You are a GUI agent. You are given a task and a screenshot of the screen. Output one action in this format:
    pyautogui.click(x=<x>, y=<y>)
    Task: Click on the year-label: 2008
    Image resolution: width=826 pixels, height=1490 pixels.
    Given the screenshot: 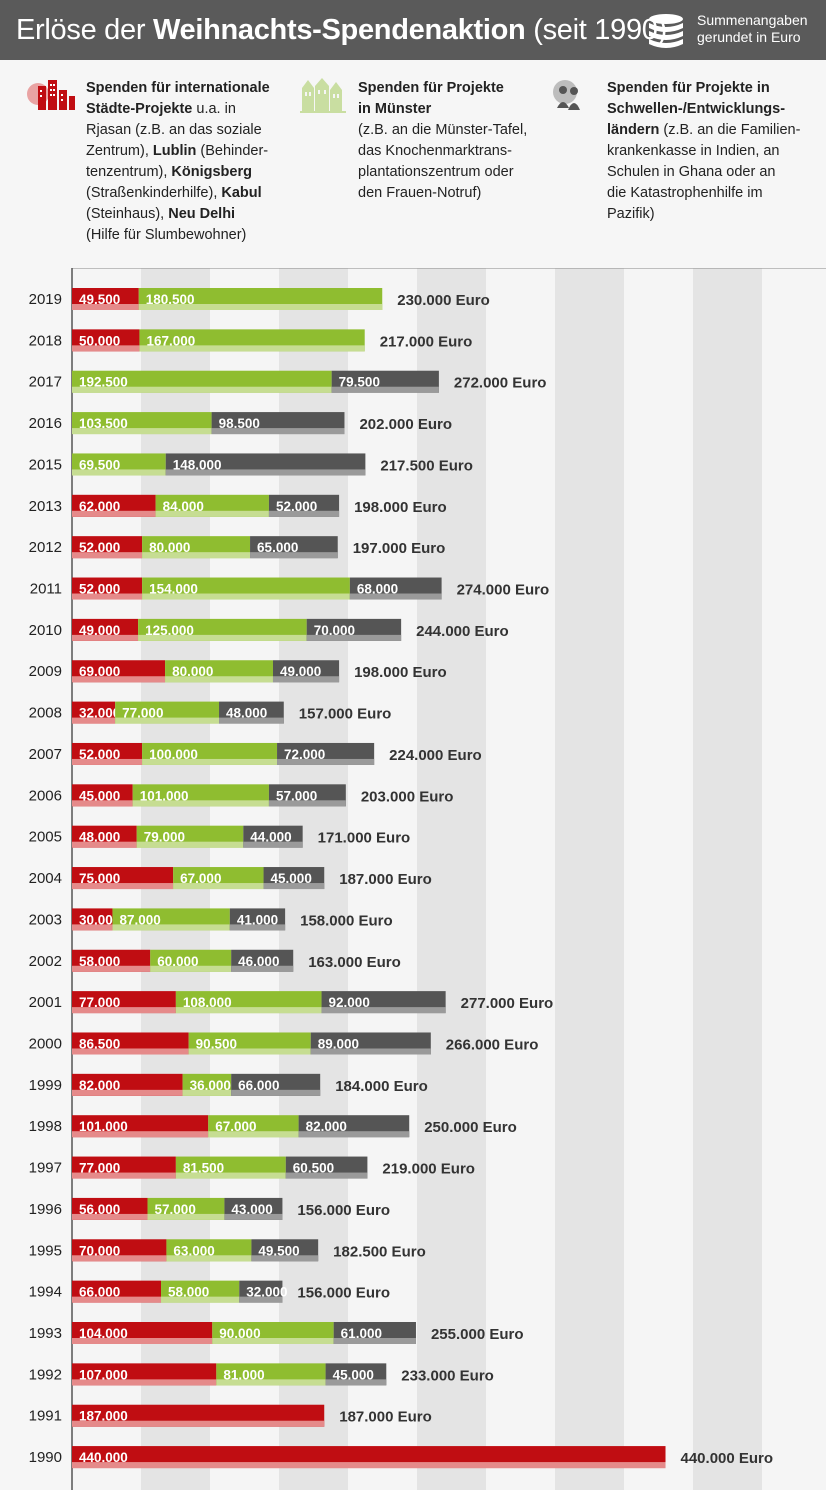 What is the action you would take?
    pyautogui.click(x=45, y=713)
    